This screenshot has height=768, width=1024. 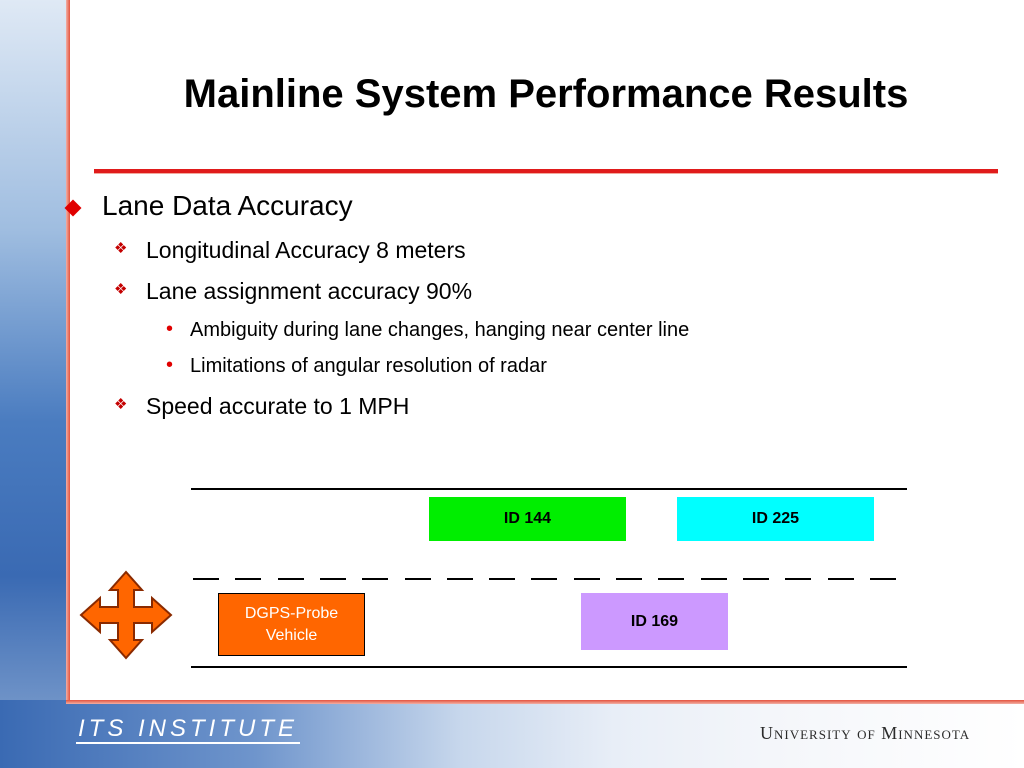 I want to click on its-institute-logo: ITS INSTITUTE, so click(x=188, y=729).